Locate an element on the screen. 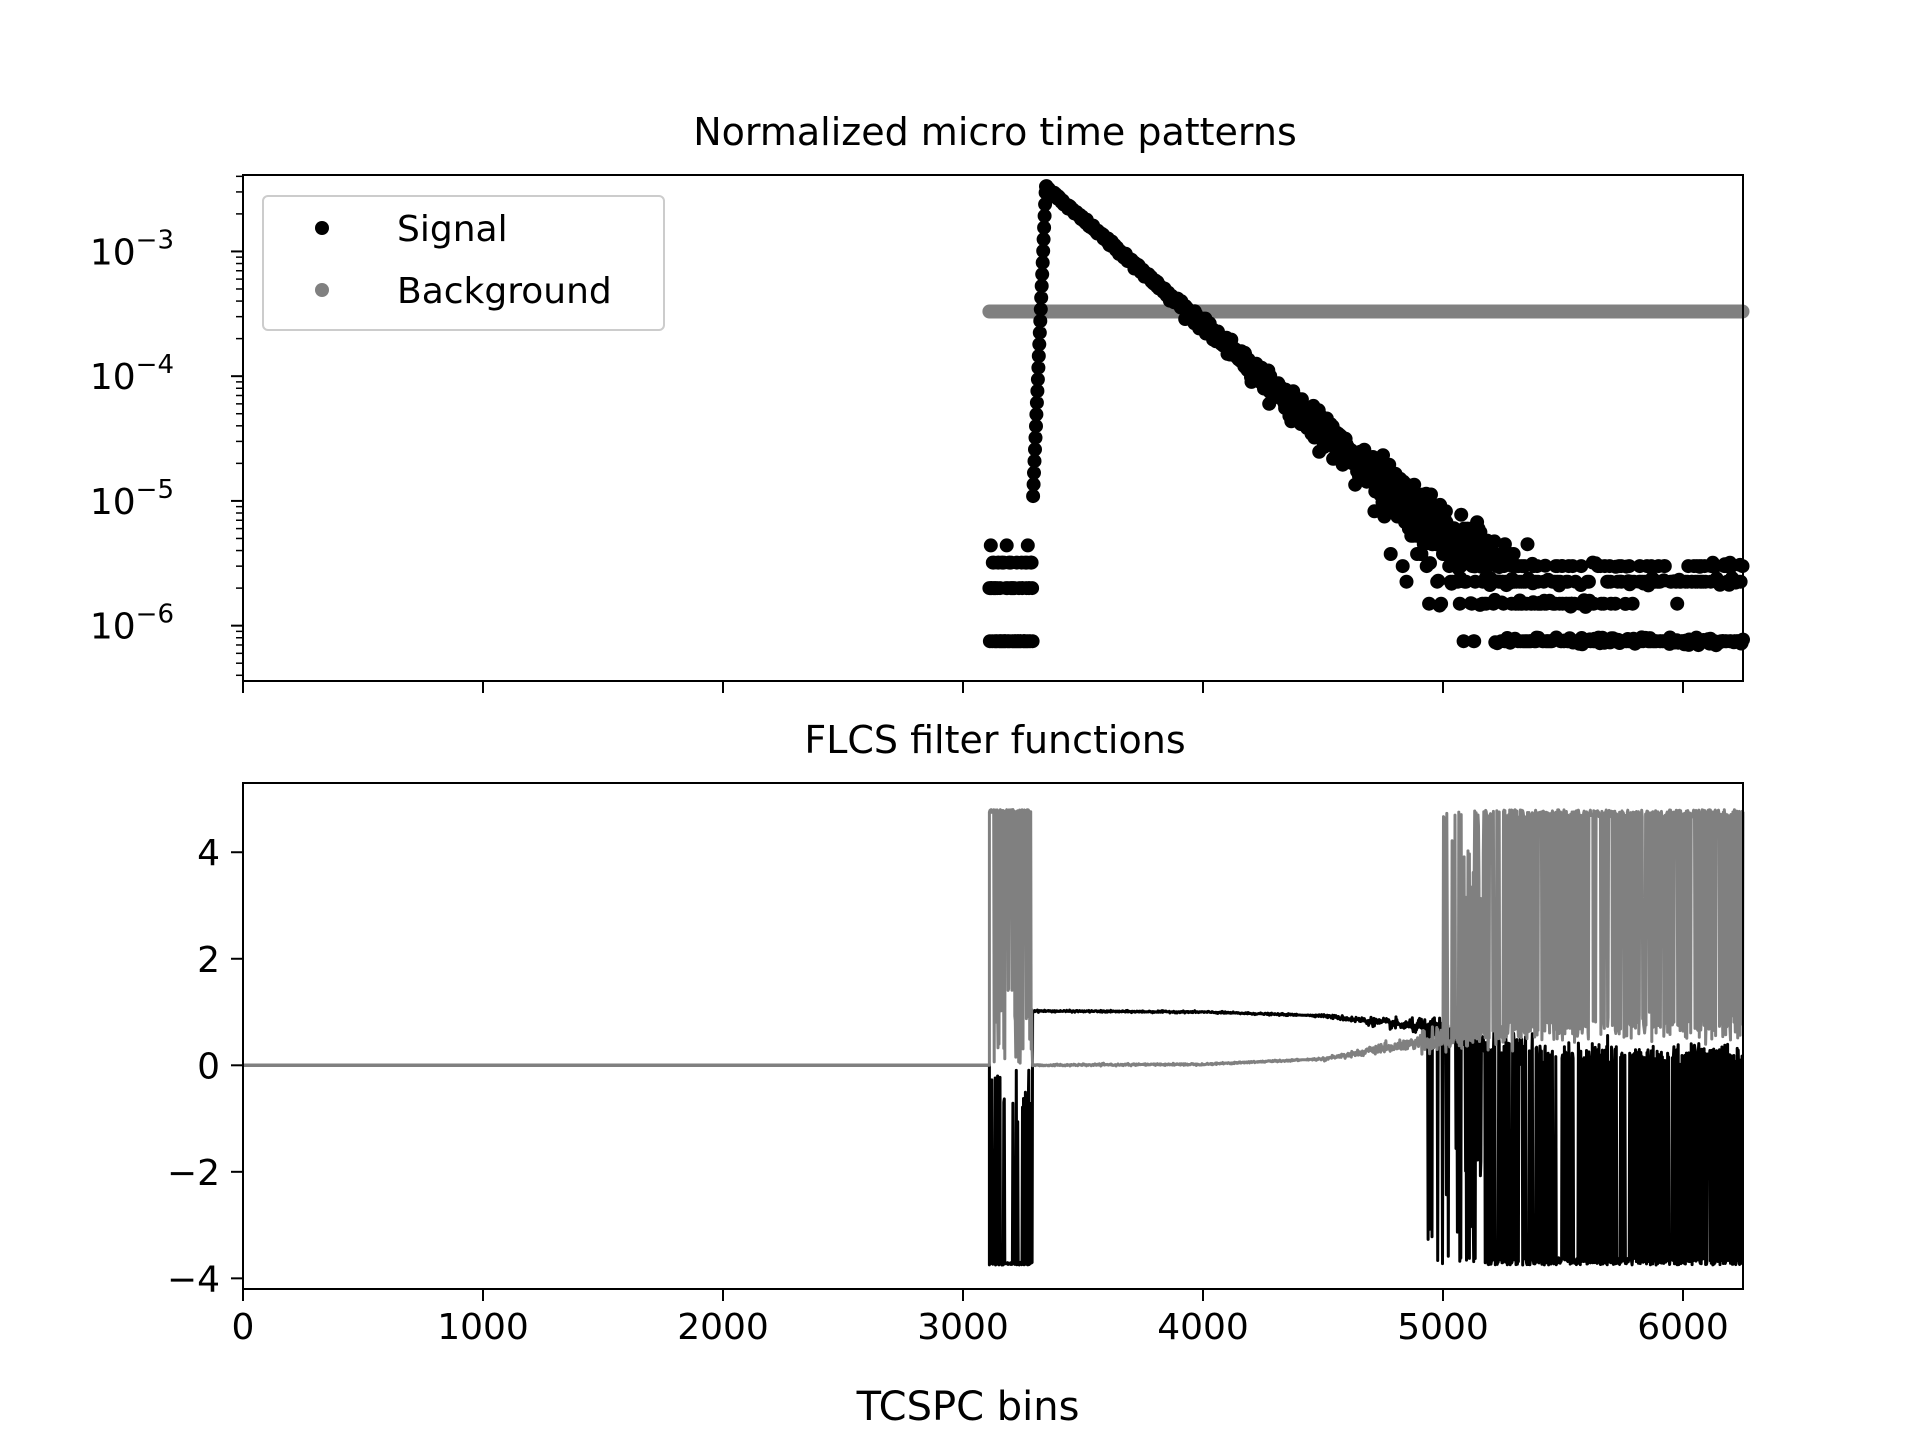 The height and width of the screenshot is (1440, 1920). series-signal-points is located at coordinates (1366, 416).